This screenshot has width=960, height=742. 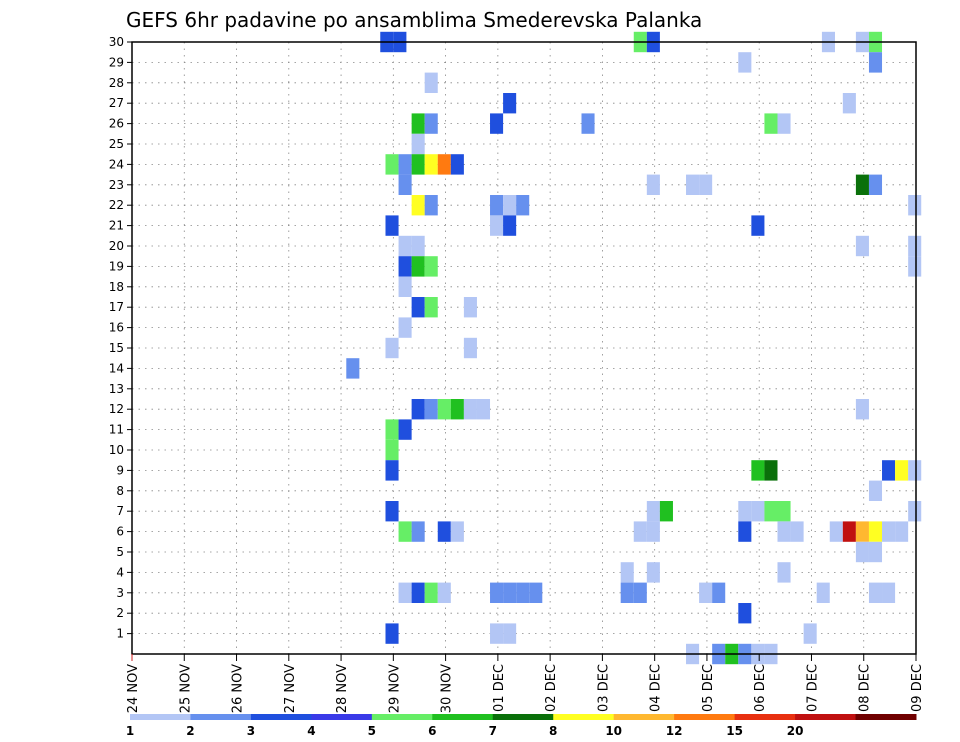 I want to click on legend-label: 8, so click(x=553, y=731).